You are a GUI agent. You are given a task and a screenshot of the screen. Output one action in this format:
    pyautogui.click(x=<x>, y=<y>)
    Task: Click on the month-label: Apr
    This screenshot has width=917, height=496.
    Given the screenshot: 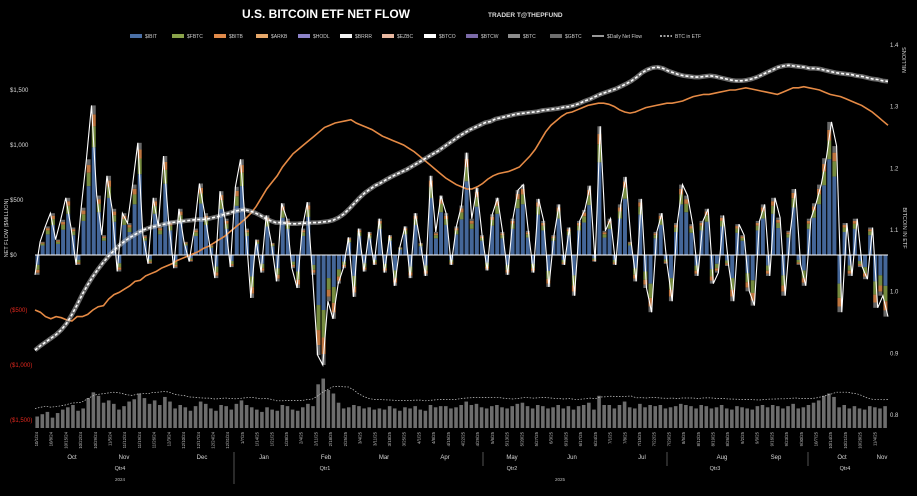 What is the action you would take?
    pyautogui.click(x=444, y=458)
    